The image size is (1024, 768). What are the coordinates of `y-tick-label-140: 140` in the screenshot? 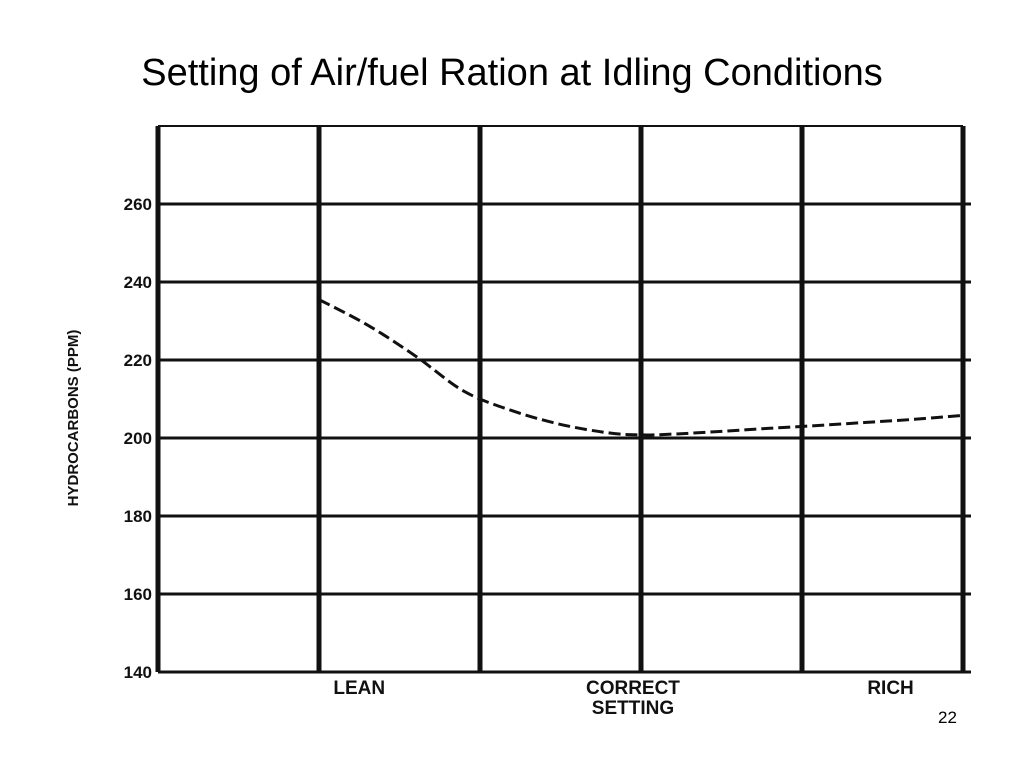 It's located at (138, 672).